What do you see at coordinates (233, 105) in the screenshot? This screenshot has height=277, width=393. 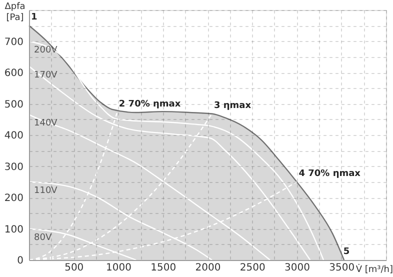 I see `annotation: 3 ηmax` at bounding box center [233, 105].